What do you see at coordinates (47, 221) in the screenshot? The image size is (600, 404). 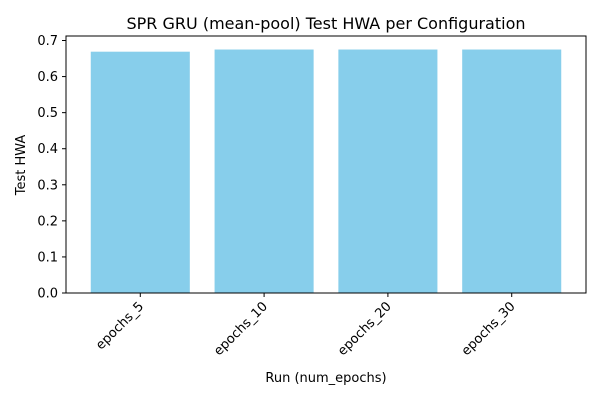 I see `y-tick-label: 0.2` at bounding box center [47, 221].